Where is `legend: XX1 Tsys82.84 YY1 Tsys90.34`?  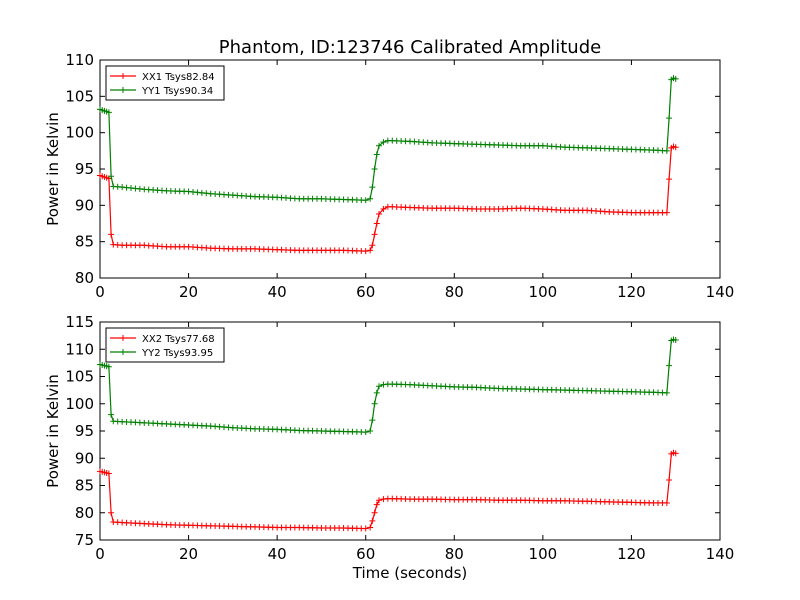
legend: XX1 Tsys82.84 YY1 Tsys90.34 is located at coordinates (165, 83).